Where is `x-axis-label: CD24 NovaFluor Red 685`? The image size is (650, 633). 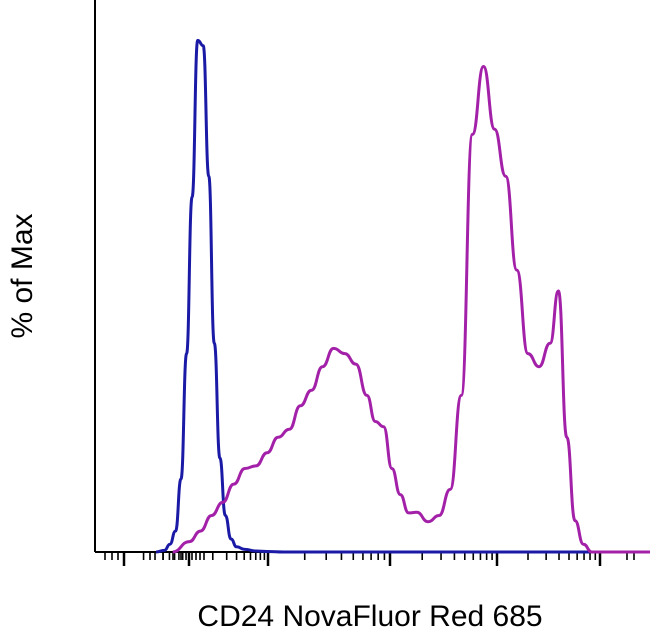 x-axis-label: CD24 NovaFluor Red 685 is located at coordinates (369, 616).